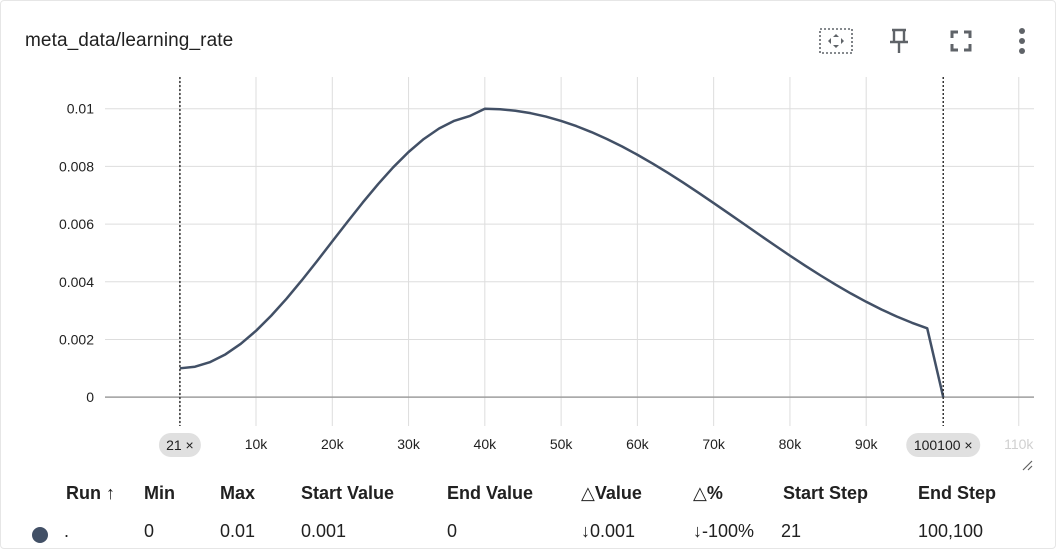 Image resolution: width=1056 pixels, height=549 pixels. I want to click on x-tick-label: 20k, so click(333, 444).